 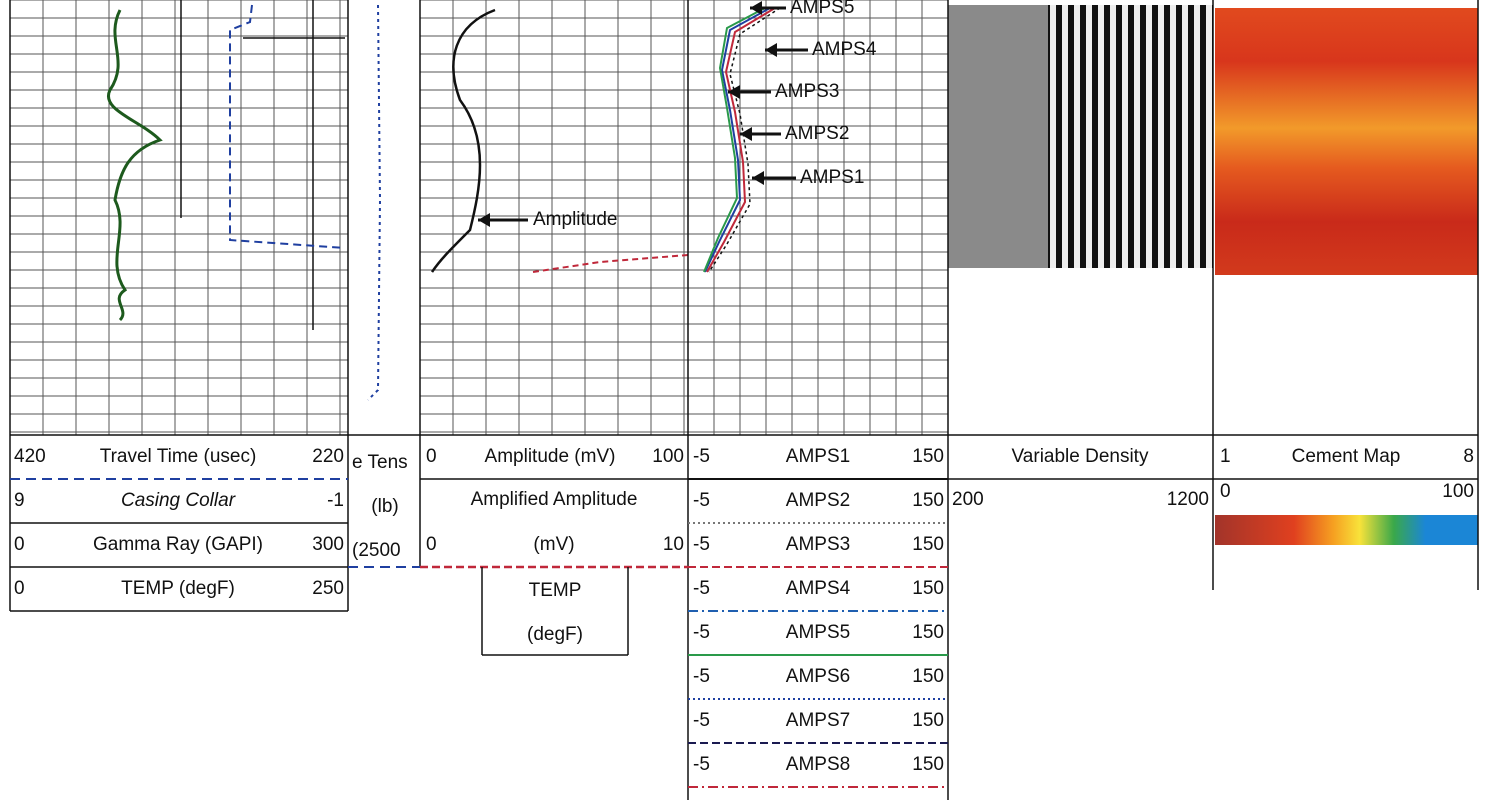 What do you see at coordinates (818, 764) in the screenshot?
I see `label: AMPS8` at bounding box center [818, 764].